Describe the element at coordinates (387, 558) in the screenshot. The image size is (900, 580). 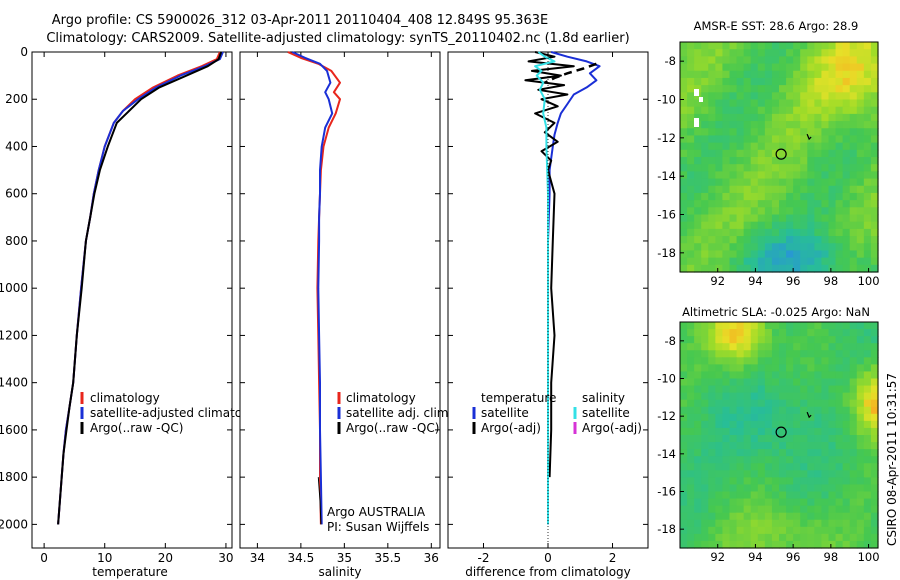
I see `salinity-xtick-label: 35.5` at that location.